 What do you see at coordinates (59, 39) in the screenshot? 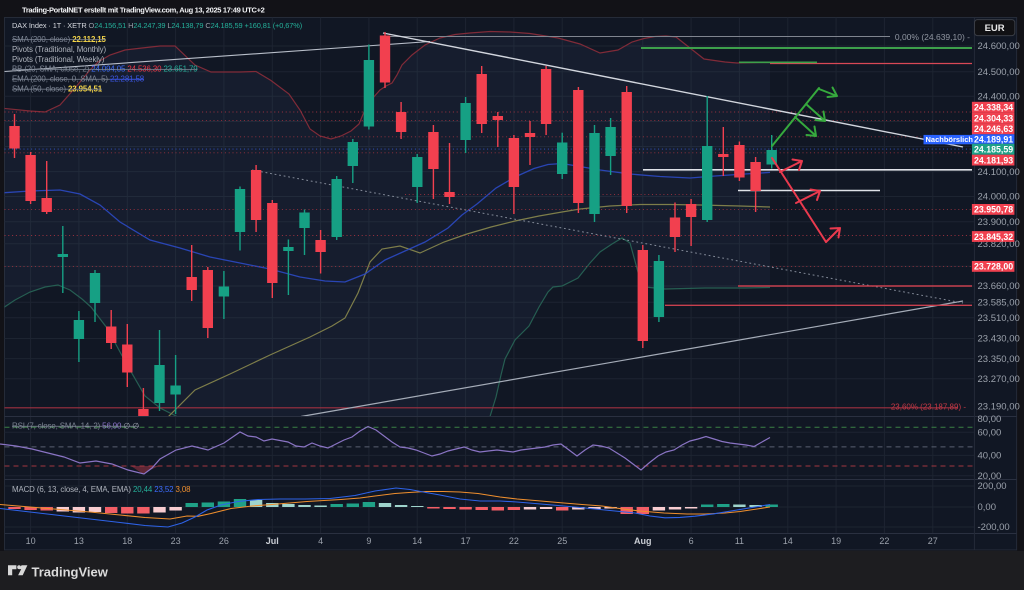
I see `svg-text: SMA (200, close) 22.112,15` at bounding box center [59, 39].